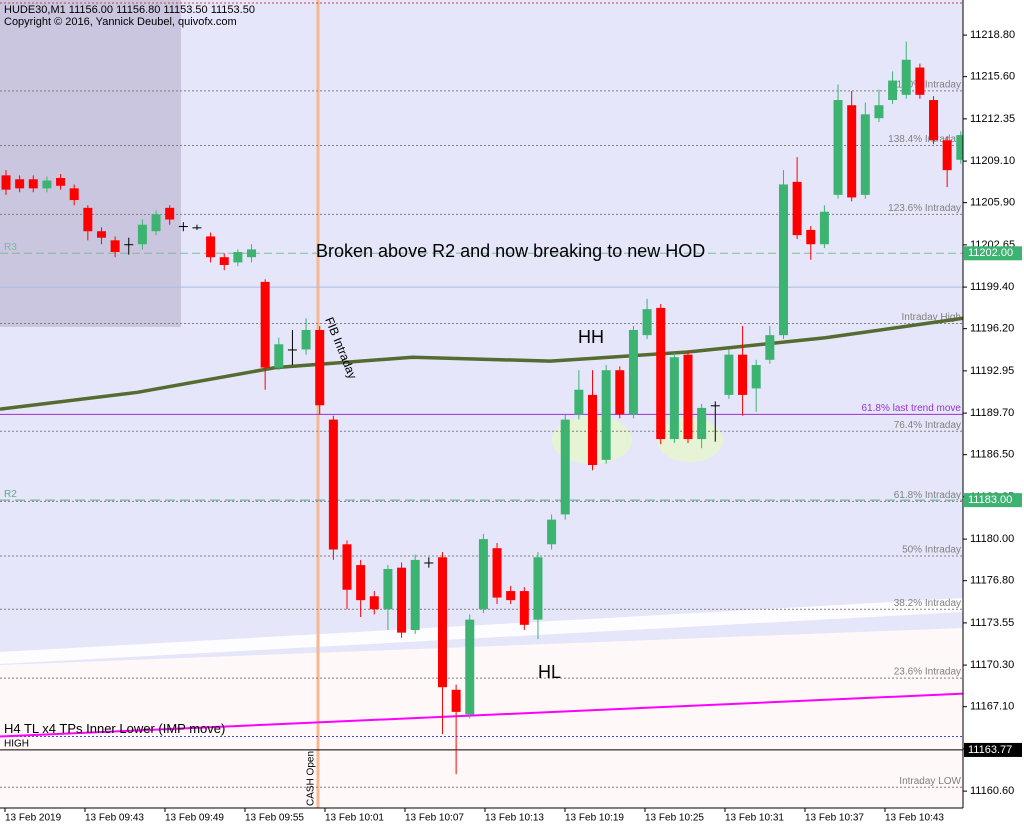  What do you see at coordinates (992, 539) in the screenshot?
I see `y-tick-label: 11180.00` at bounding box center [992, 539].